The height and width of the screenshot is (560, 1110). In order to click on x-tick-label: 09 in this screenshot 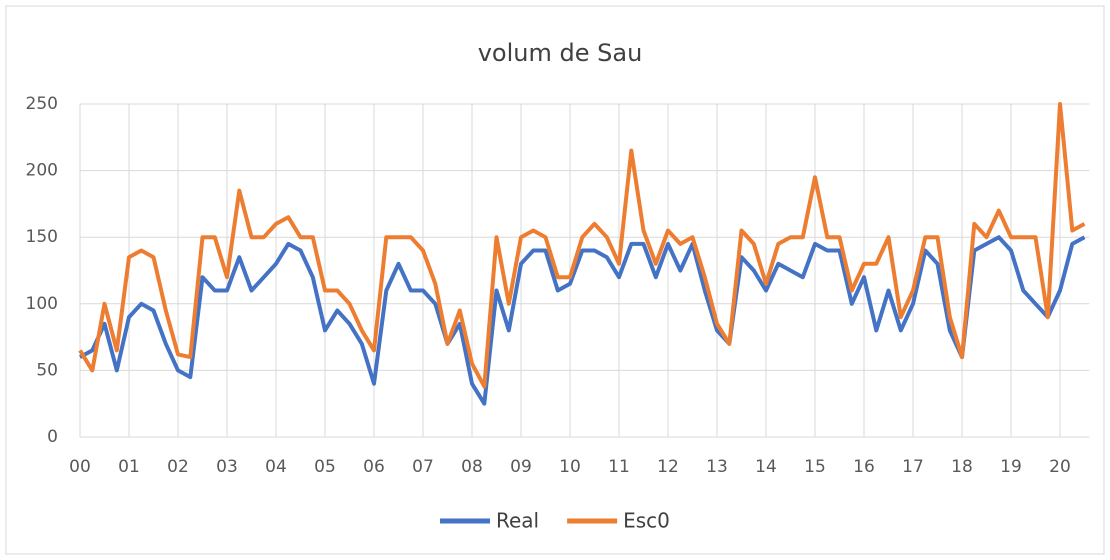, I will do `click(521, 467)`.